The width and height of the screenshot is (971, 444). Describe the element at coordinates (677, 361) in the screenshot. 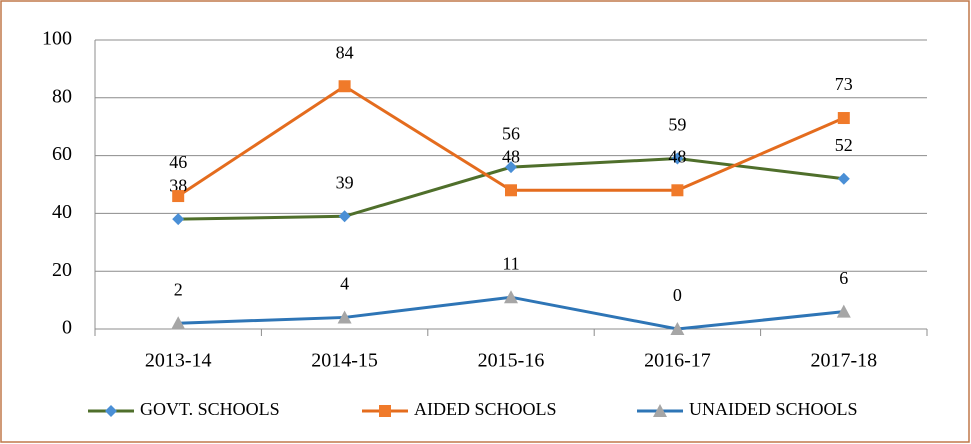

I see `x-tick-label: 2016-17` at that location.